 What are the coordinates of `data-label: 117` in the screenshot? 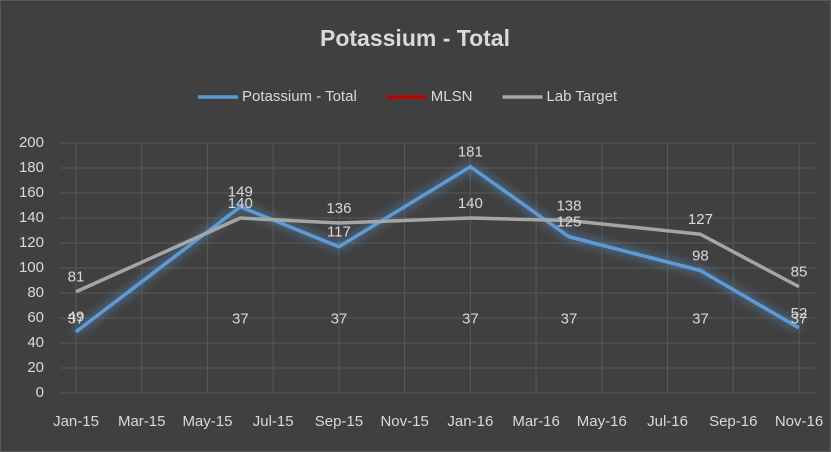 It's located at (339, 232).